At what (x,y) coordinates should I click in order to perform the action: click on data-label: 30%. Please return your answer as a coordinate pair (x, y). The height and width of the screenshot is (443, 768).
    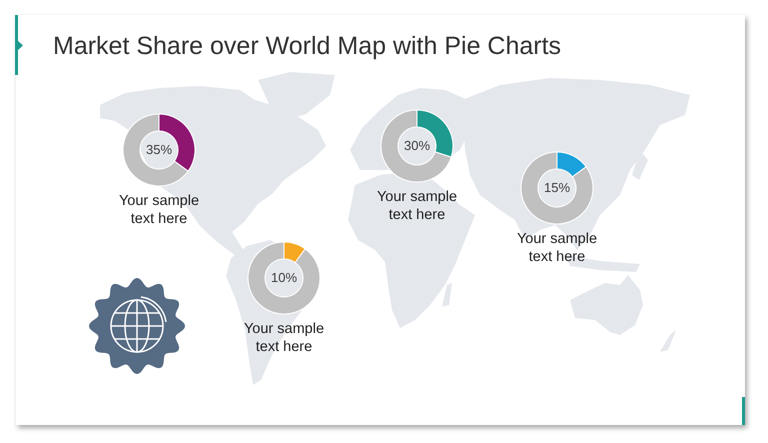
    Looking at the image, I should click on (417, 145).